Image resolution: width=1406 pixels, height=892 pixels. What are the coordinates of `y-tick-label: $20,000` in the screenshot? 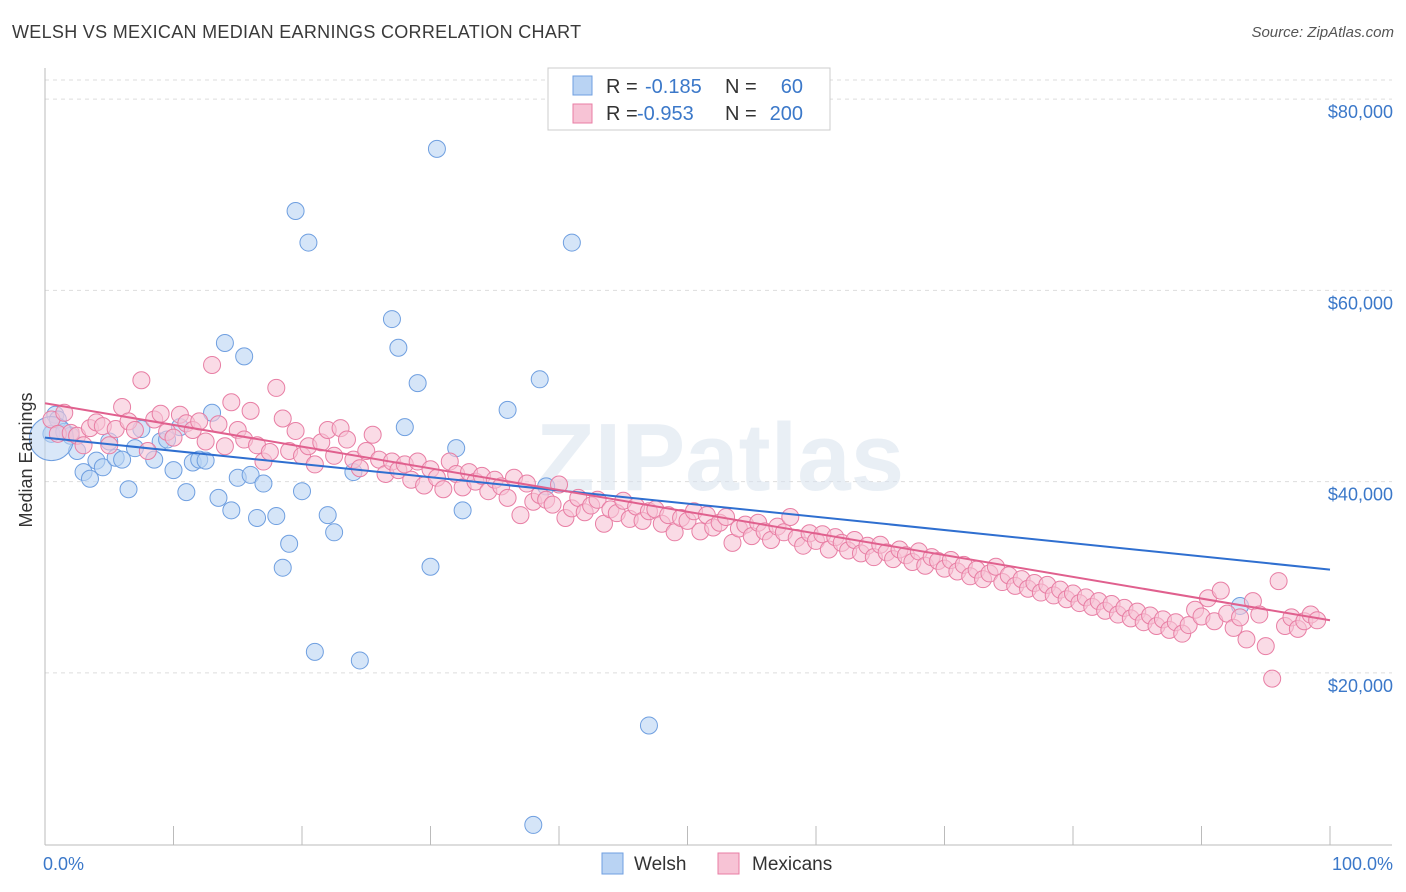 It's located at (1360, 686).